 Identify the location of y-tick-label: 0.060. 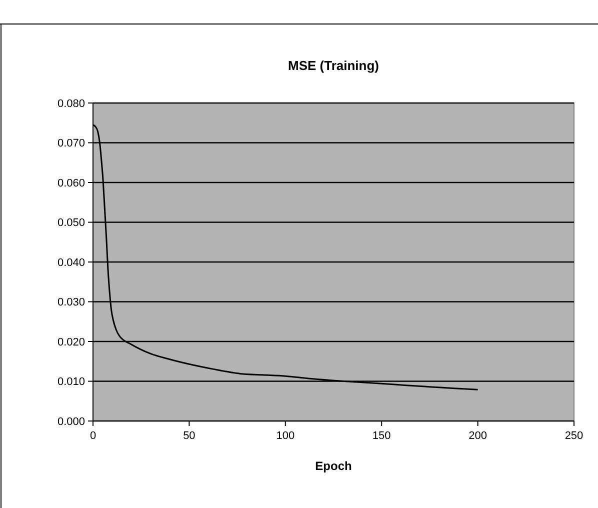
(71, 183).